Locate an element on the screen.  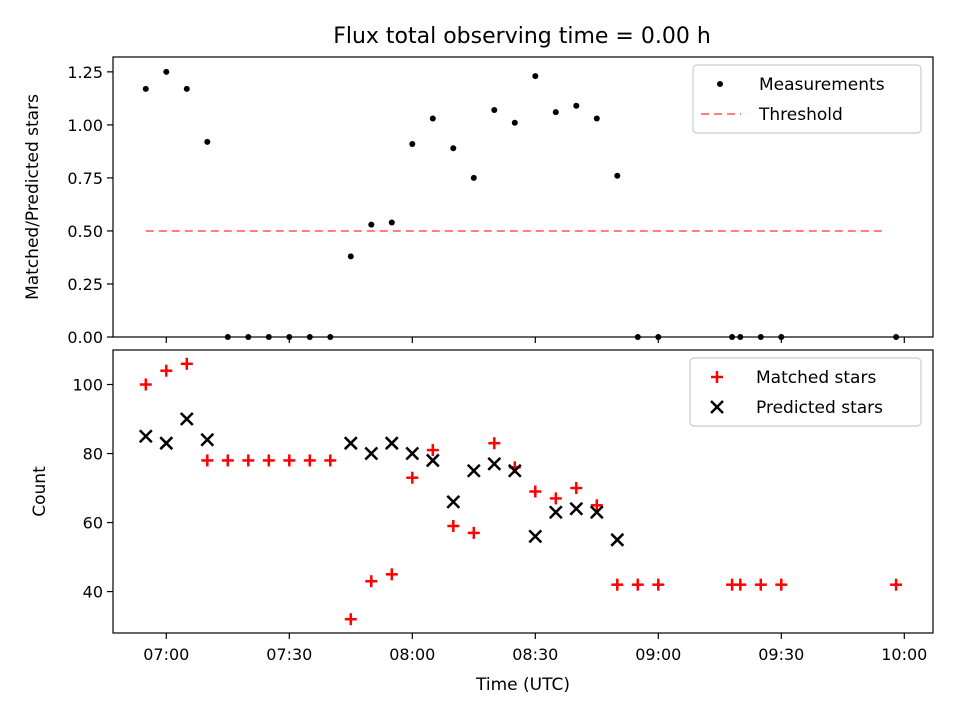
bottom-legend-box is located at coordinates (805, 392).